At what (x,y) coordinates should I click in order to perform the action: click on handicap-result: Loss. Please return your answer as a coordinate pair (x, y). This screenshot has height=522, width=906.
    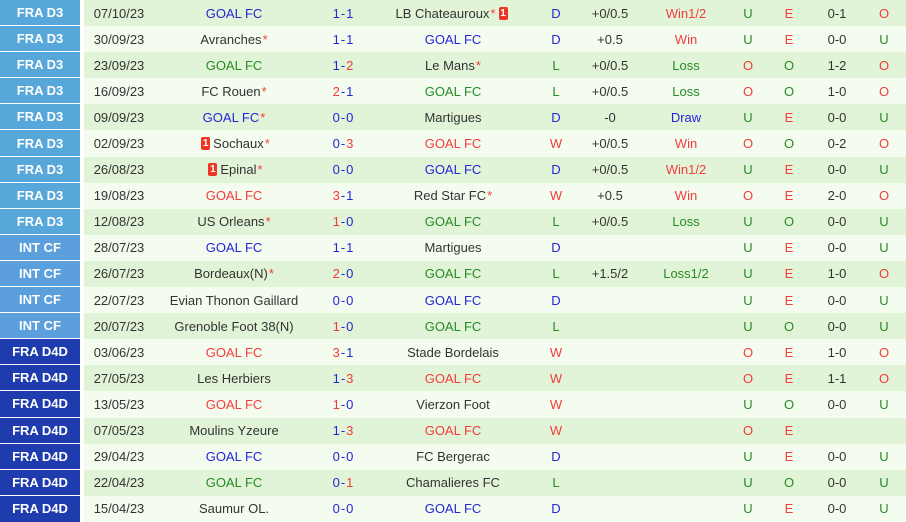
    Looking at the image, I should click on (686, 222).